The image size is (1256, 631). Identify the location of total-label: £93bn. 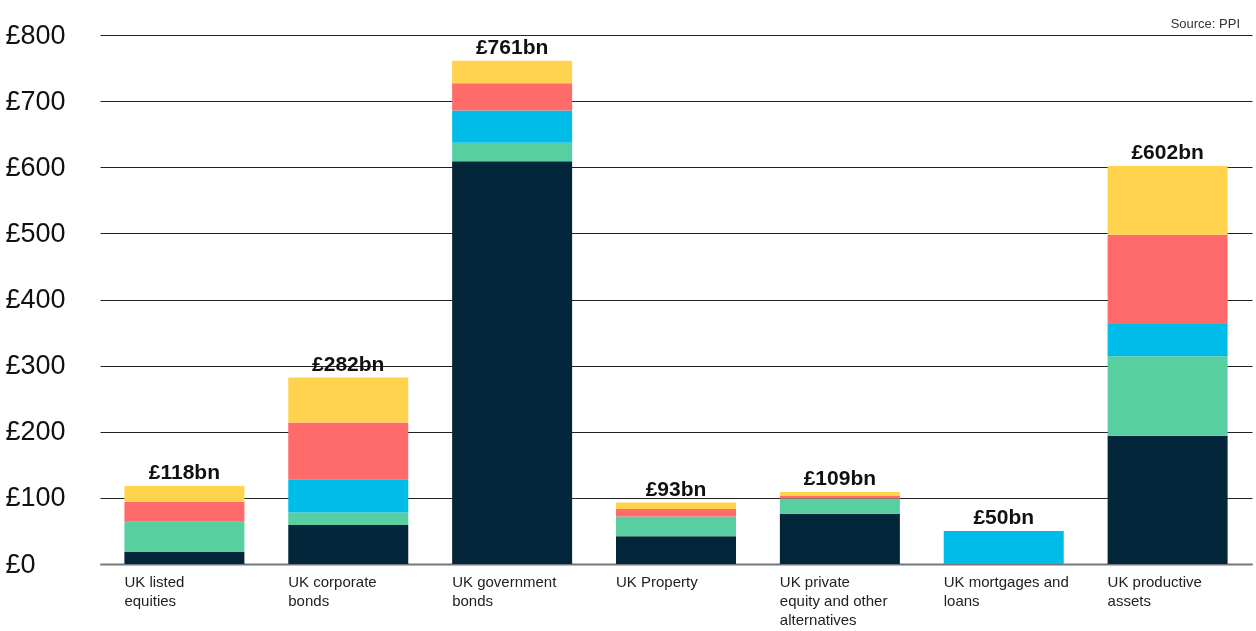
(676, 488).